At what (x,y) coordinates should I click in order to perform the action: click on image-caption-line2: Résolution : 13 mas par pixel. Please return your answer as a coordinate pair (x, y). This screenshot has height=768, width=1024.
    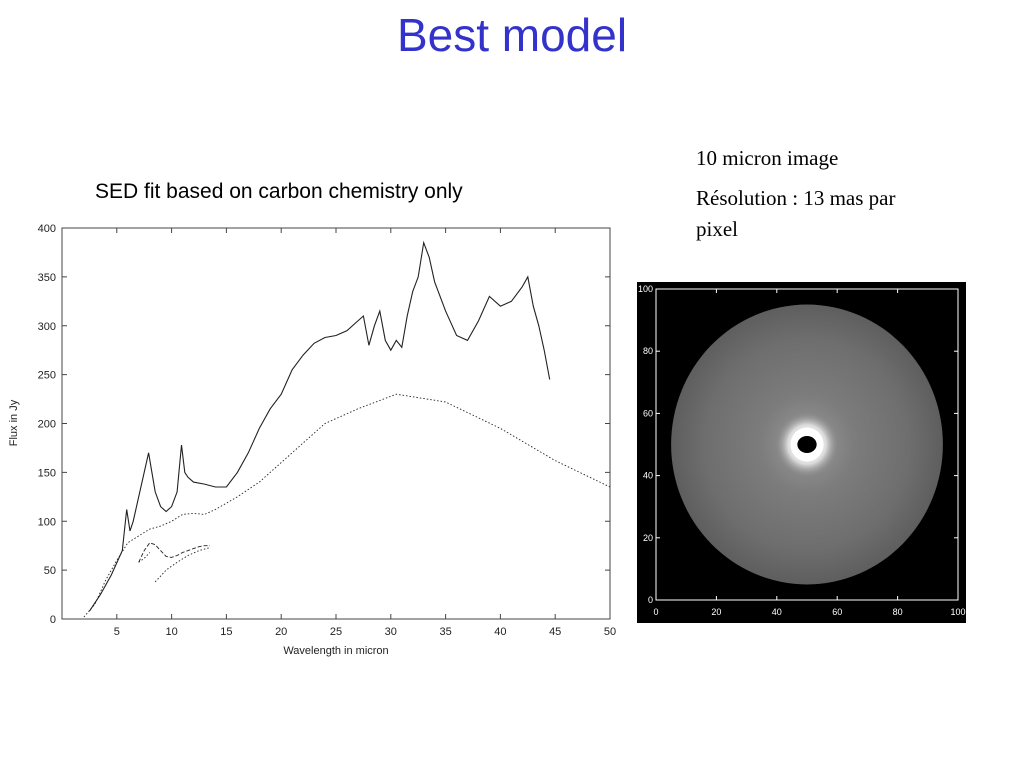
    Looking at the image, I should click on (796, 213).